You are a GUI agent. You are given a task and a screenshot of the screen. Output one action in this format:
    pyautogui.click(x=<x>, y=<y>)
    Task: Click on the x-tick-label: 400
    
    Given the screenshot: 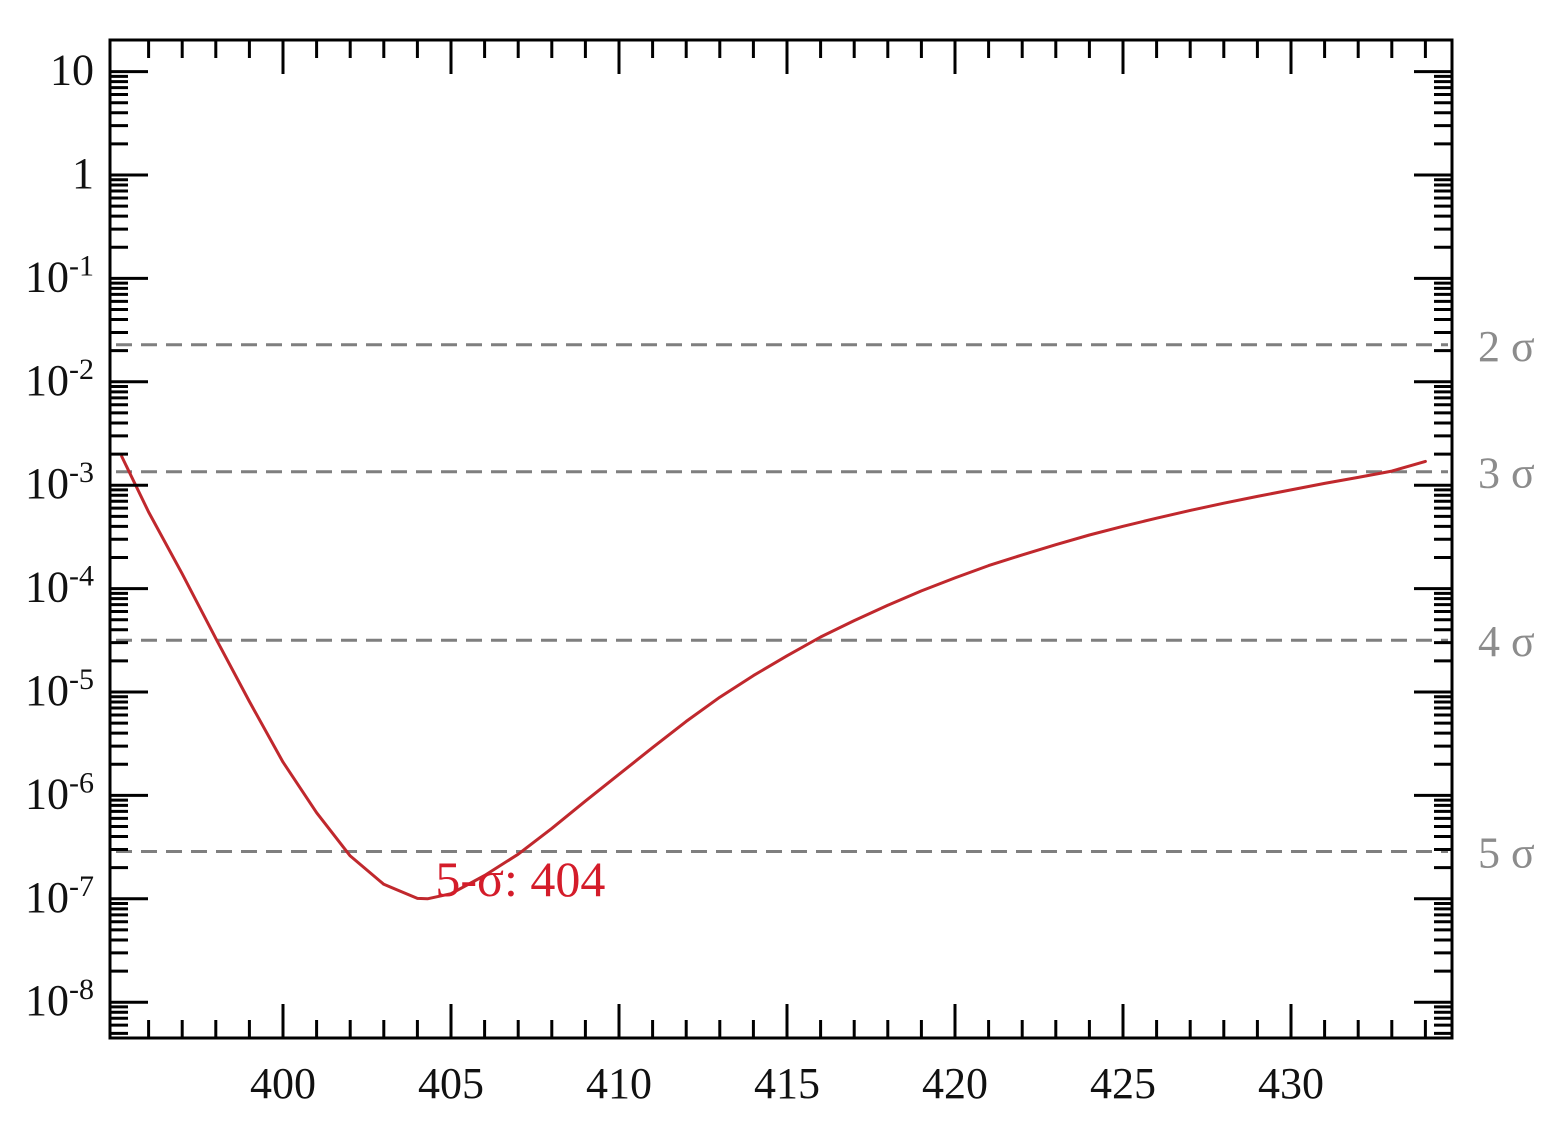 What is the action you would take?
    pyautogui.click(x=283, y=1083)
    